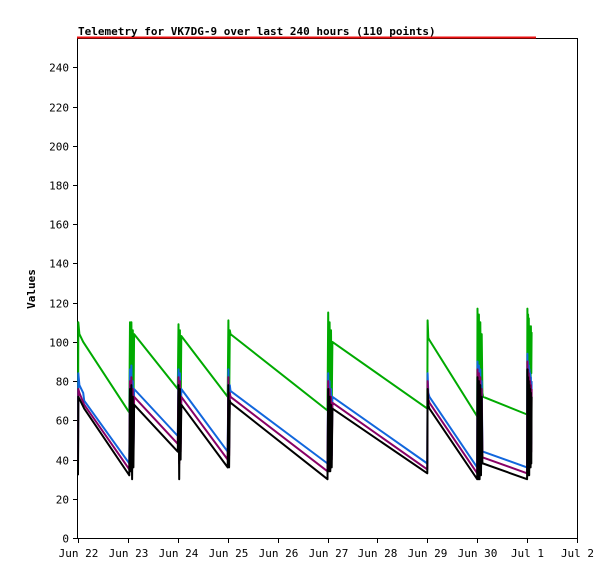 Image resolution: width=615 pixels, height=579 pixels. What do you see at coordinates (329, 553) in the screenshot?
I see `x-tick-label-5: Jun 27` at bounding box center [329, 553].